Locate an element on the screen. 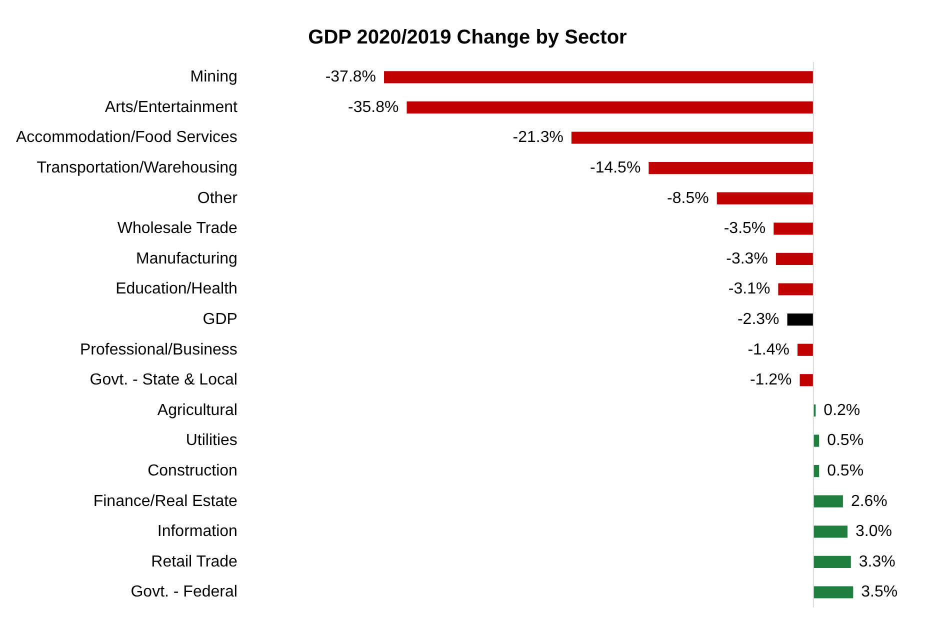 The image size is (945, 633). y-tick-label: Agricultural is located at coordinates (197, 410).